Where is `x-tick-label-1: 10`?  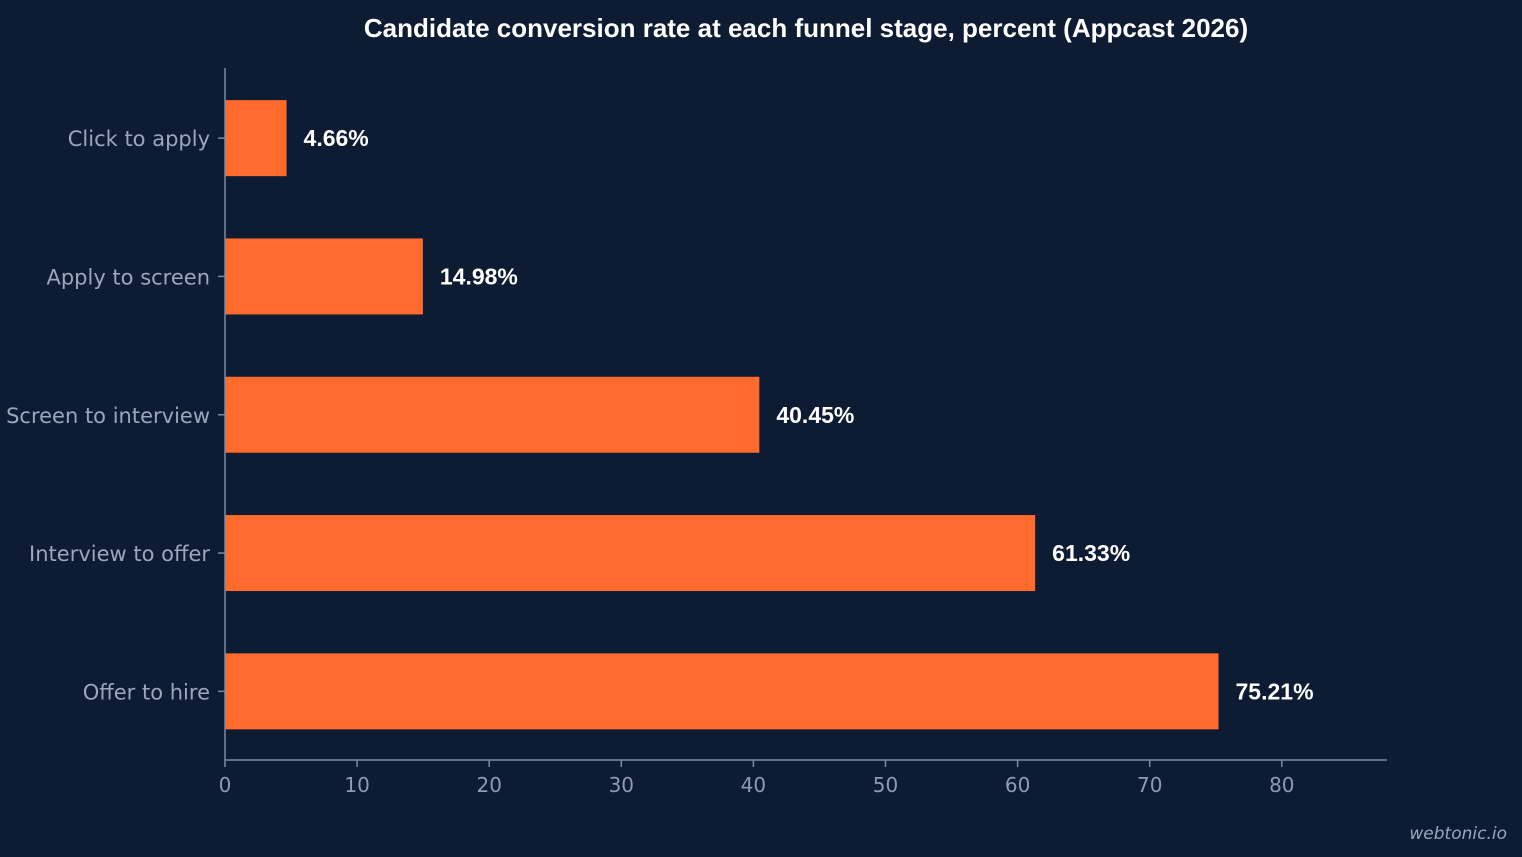
x-tick-label-1: 10 is located at coordinates (356, 785).